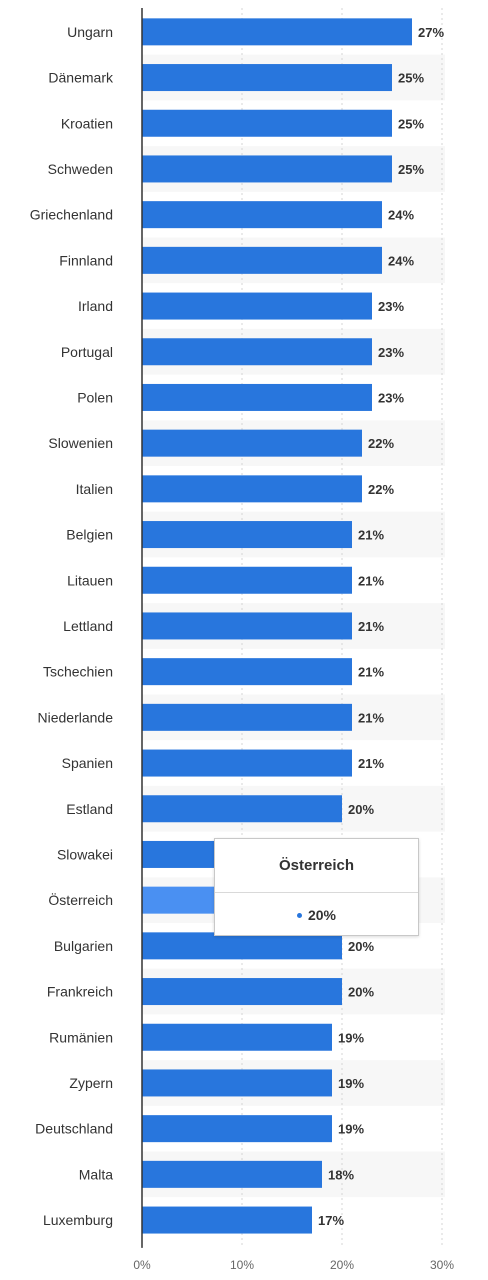 The height and width of the screenshot is (1280, 488). Describe the element at coordinates (85, 854) in the screenshot. I see `category-label: Slowakei` at that location.